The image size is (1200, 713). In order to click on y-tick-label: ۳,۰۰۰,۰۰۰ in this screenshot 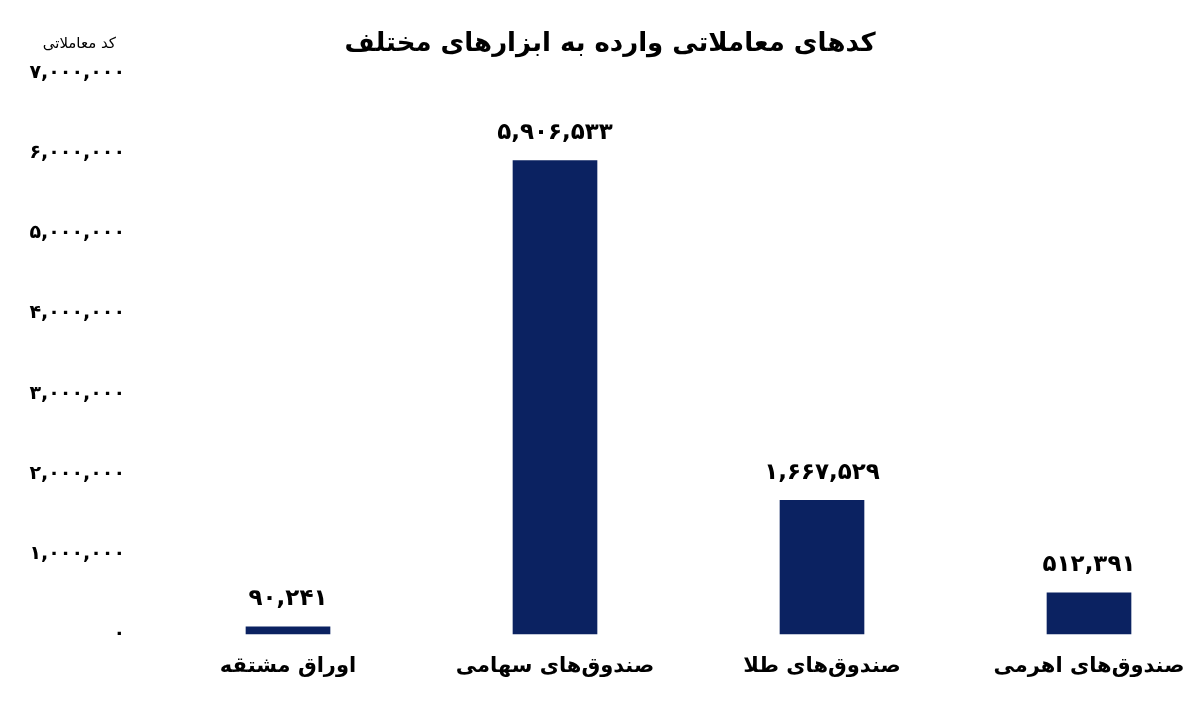, I will do `click(77, 391)`.